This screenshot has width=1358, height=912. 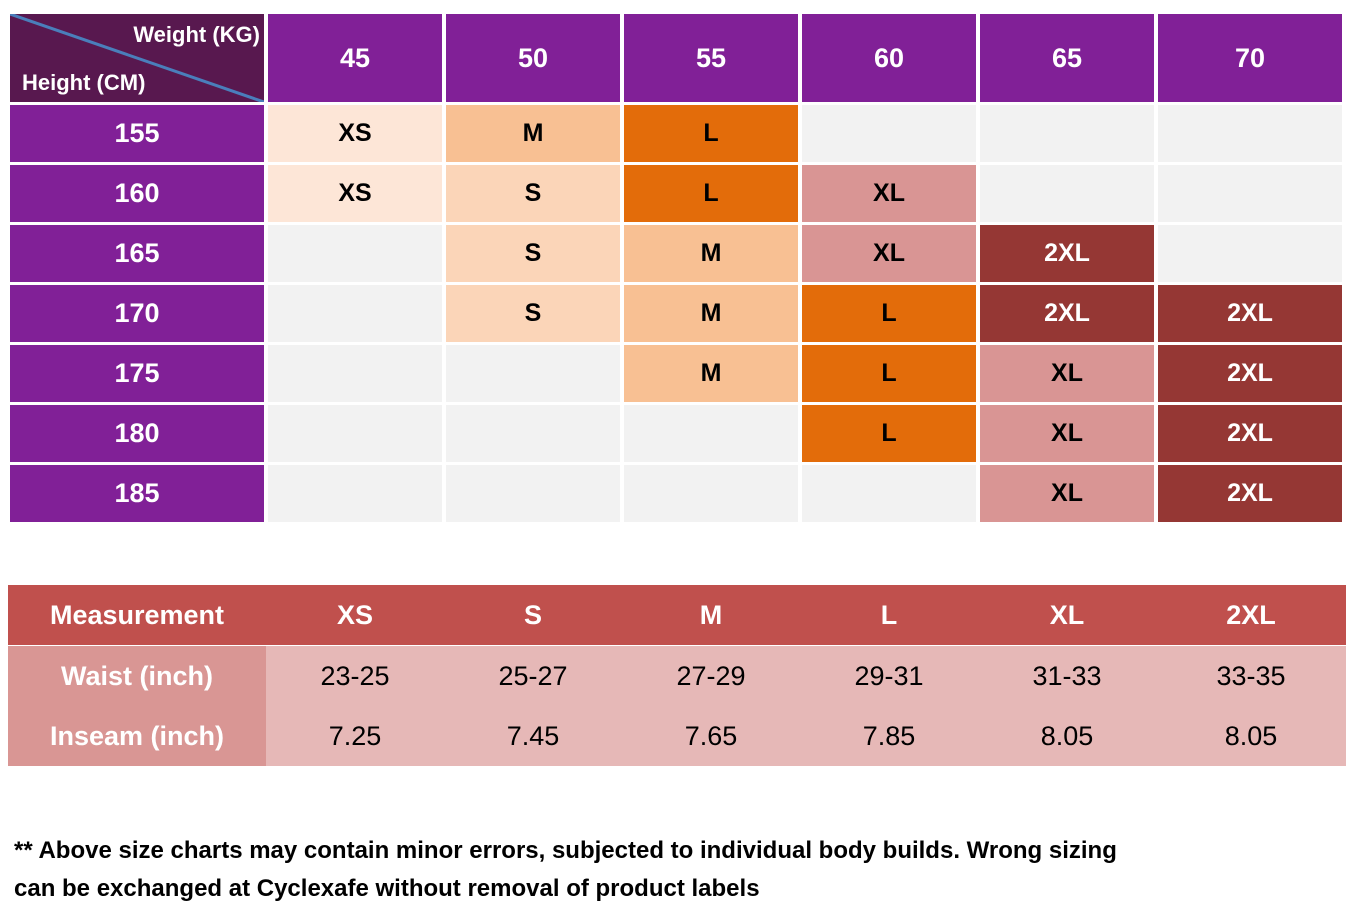 What do you see at coordinates (711, 736) in the screenshot?
I see `measure-value: 7.65` at bounding box center [711, 736].